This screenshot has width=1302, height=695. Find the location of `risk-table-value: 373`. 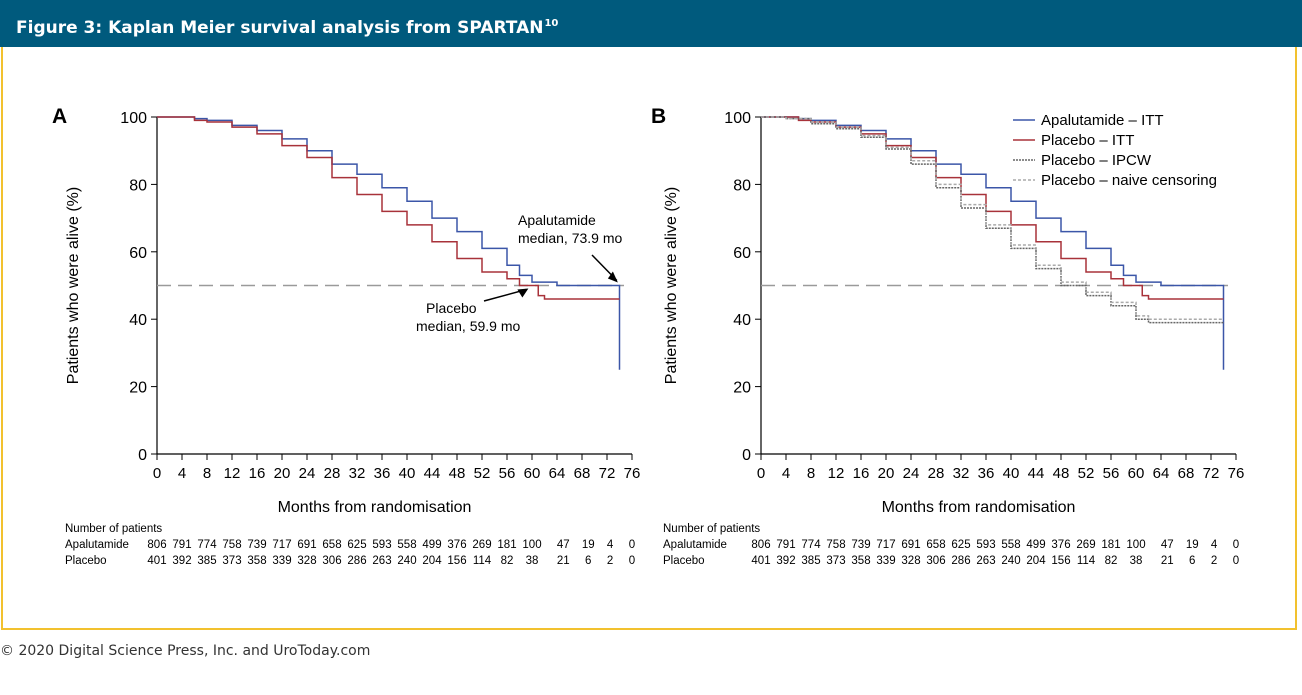

risk-table-value: 373 is located at coordinates (231, 561).